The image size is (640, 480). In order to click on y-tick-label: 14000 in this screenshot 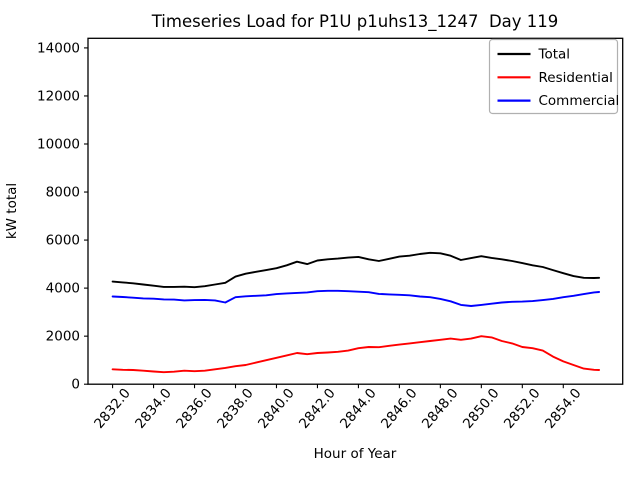, I will do `click(58, 48)`.